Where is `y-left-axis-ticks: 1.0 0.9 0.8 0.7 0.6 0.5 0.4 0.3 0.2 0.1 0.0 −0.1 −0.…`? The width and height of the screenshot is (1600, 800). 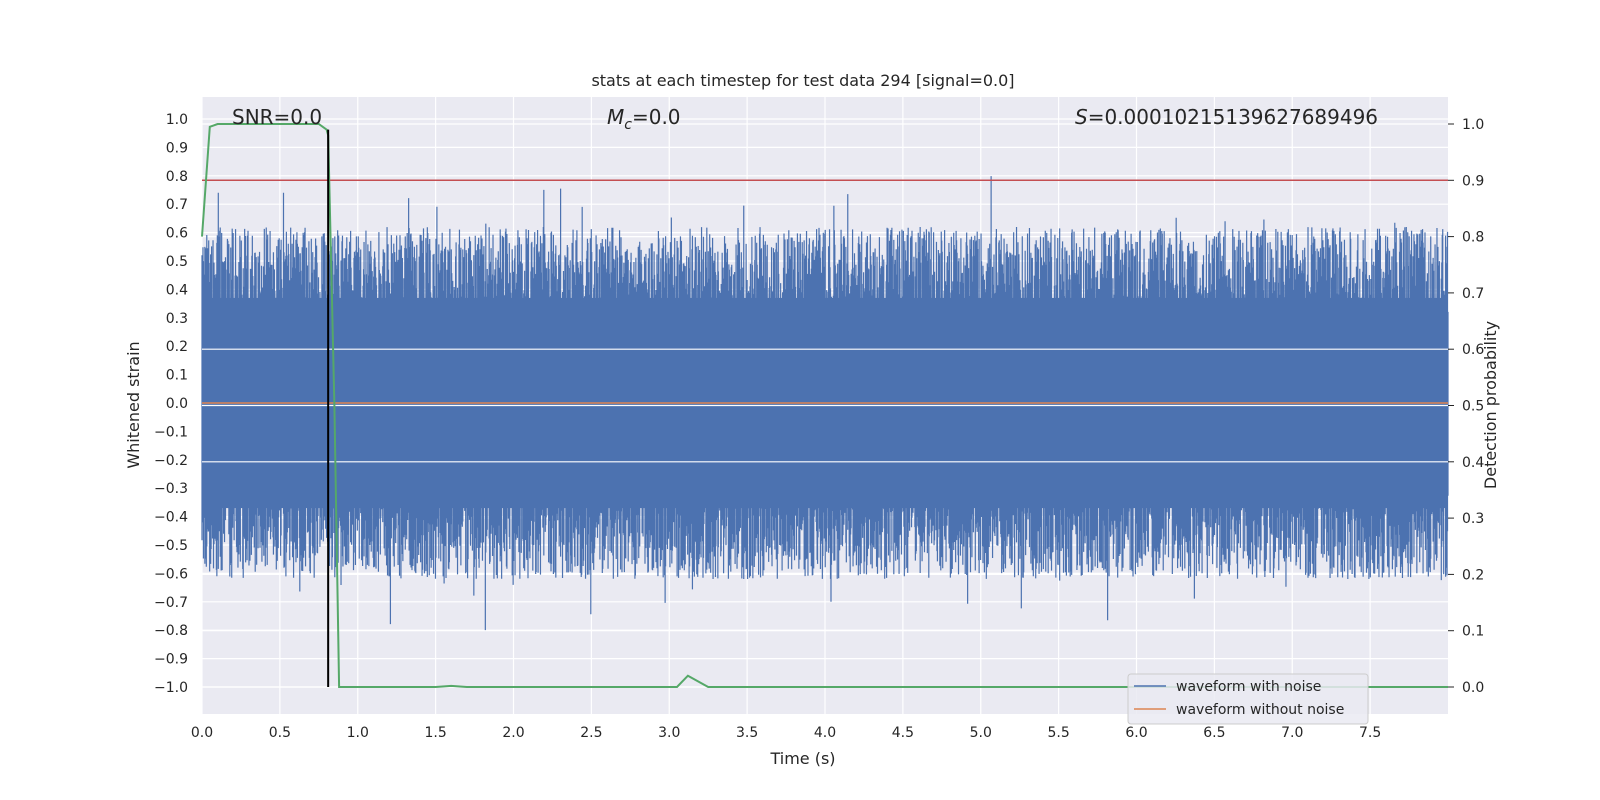 y-left-axis-ticks: 1.0 0.9 0.8 0.7 0.6 0.5 0.4 0.3 0.2 0.1 0.0 −0.1 −0.… is located at coordinates (171, 404).